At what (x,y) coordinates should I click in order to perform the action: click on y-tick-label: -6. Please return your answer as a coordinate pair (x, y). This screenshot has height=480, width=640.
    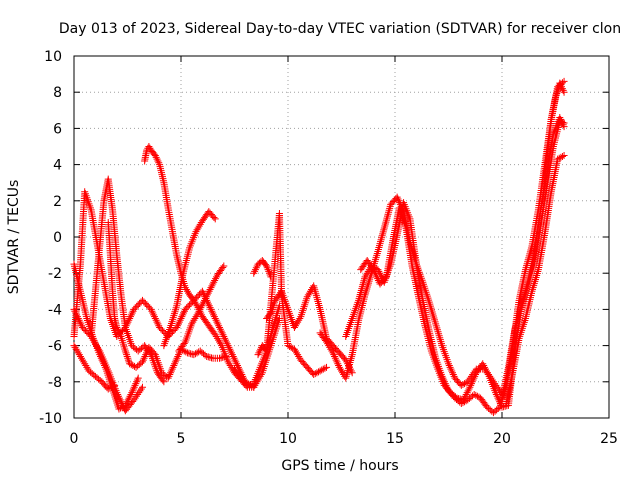
    Looking at the image, I should click on (55, 347).